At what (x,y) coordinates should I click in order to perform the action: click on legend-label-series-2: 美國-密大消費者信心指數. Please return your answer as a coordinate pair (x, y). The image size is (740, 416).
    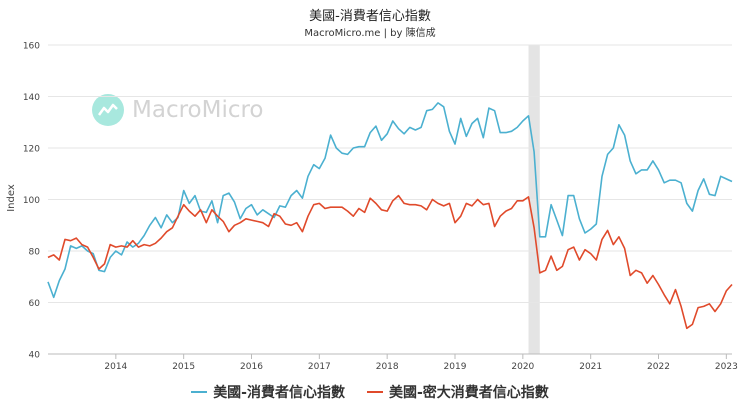
    Looking at the image, I should click on (469, 392).